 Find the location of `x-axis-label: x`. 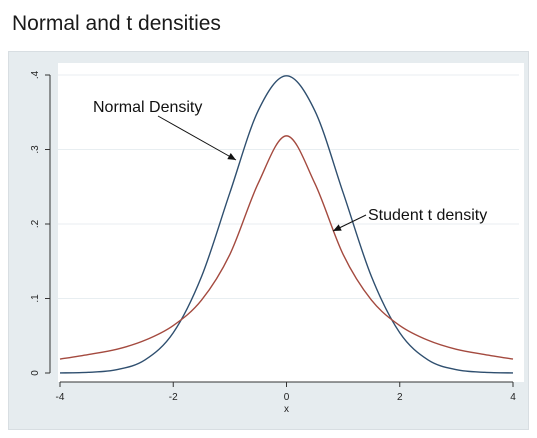

x-axis-label: x is located at coordinates (286, 409).